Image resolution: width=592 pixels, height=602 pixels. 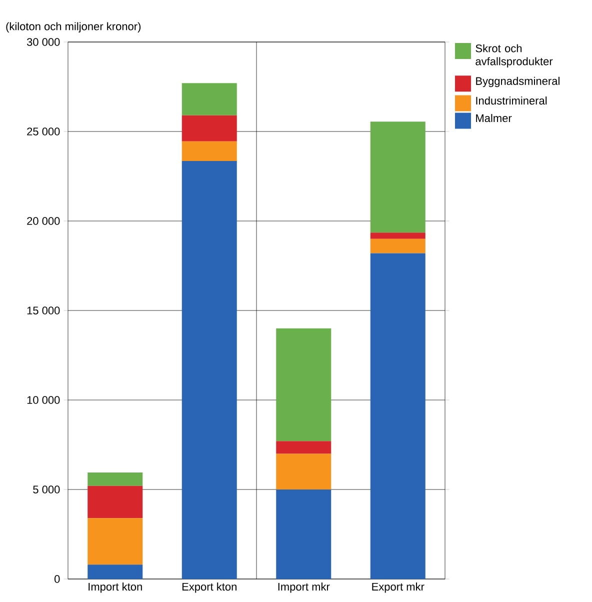 I want to click on y-tick-label: 10 000, so click(x=43, y=400).